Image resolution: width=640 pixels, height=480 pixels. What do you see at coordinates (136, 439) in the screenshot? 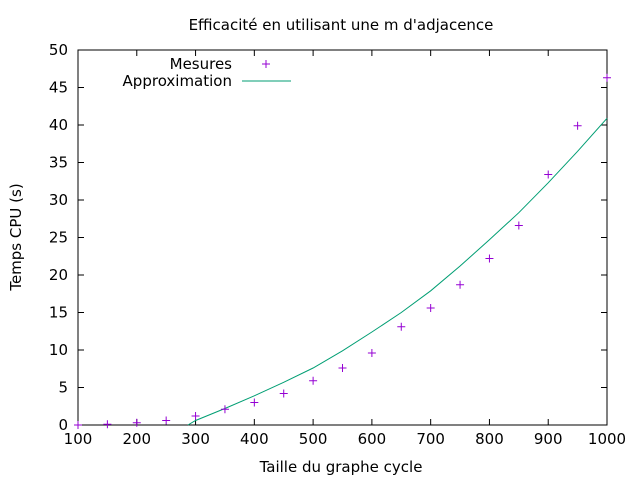
I see `x-tick-label: 200` at bounding box center [136, 439].